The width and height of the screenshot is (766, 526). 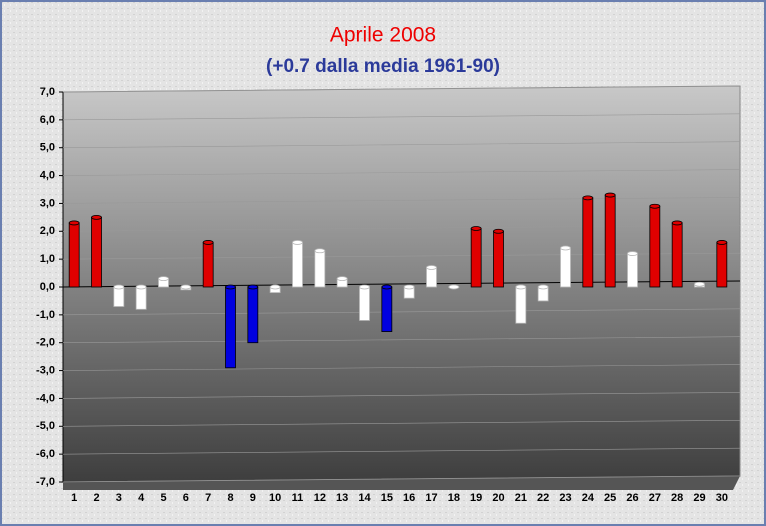 I want to click on x-tick-label: 24, so click(x=588, y=498).